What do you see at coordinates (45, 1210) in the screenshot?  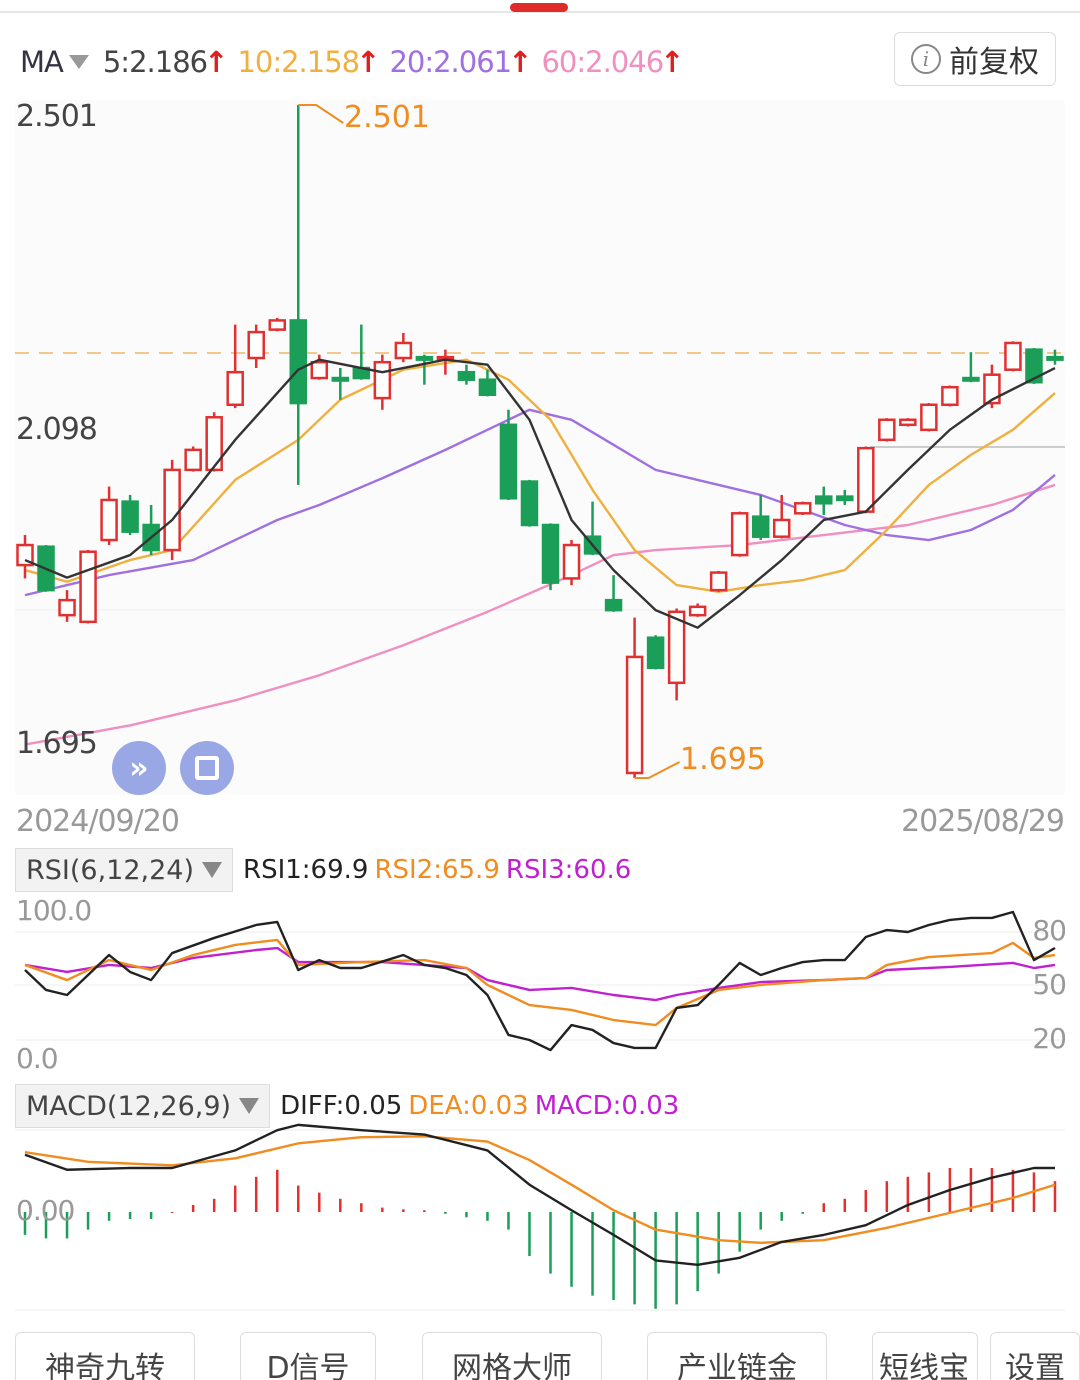 I see `macd-zero-label: 0.00` at bounding box center [45, 1210].